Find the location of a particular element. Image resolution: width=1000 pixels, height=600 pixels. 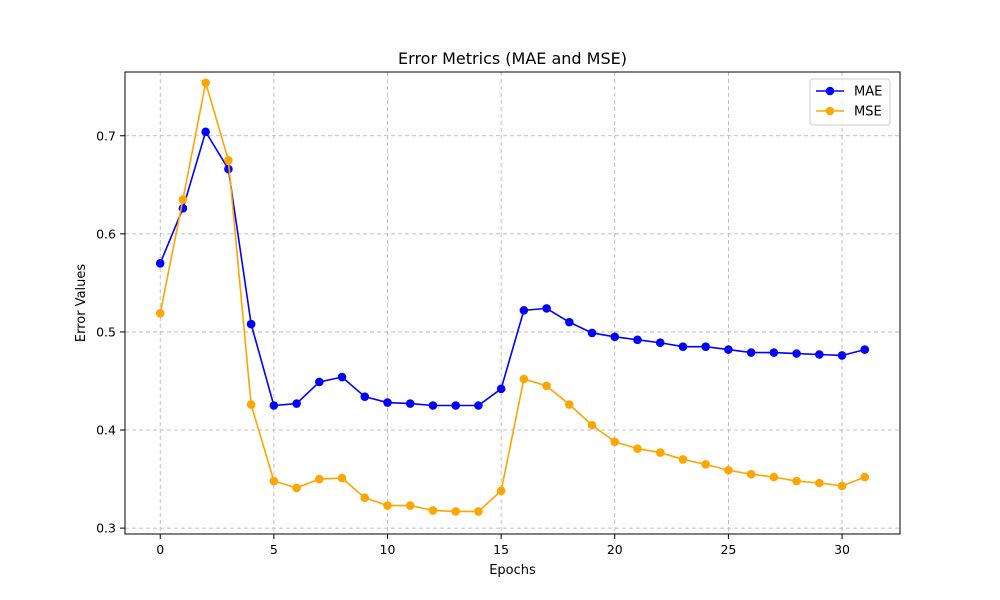

x-tick-label: 0 is located at coordinates (160, 549).